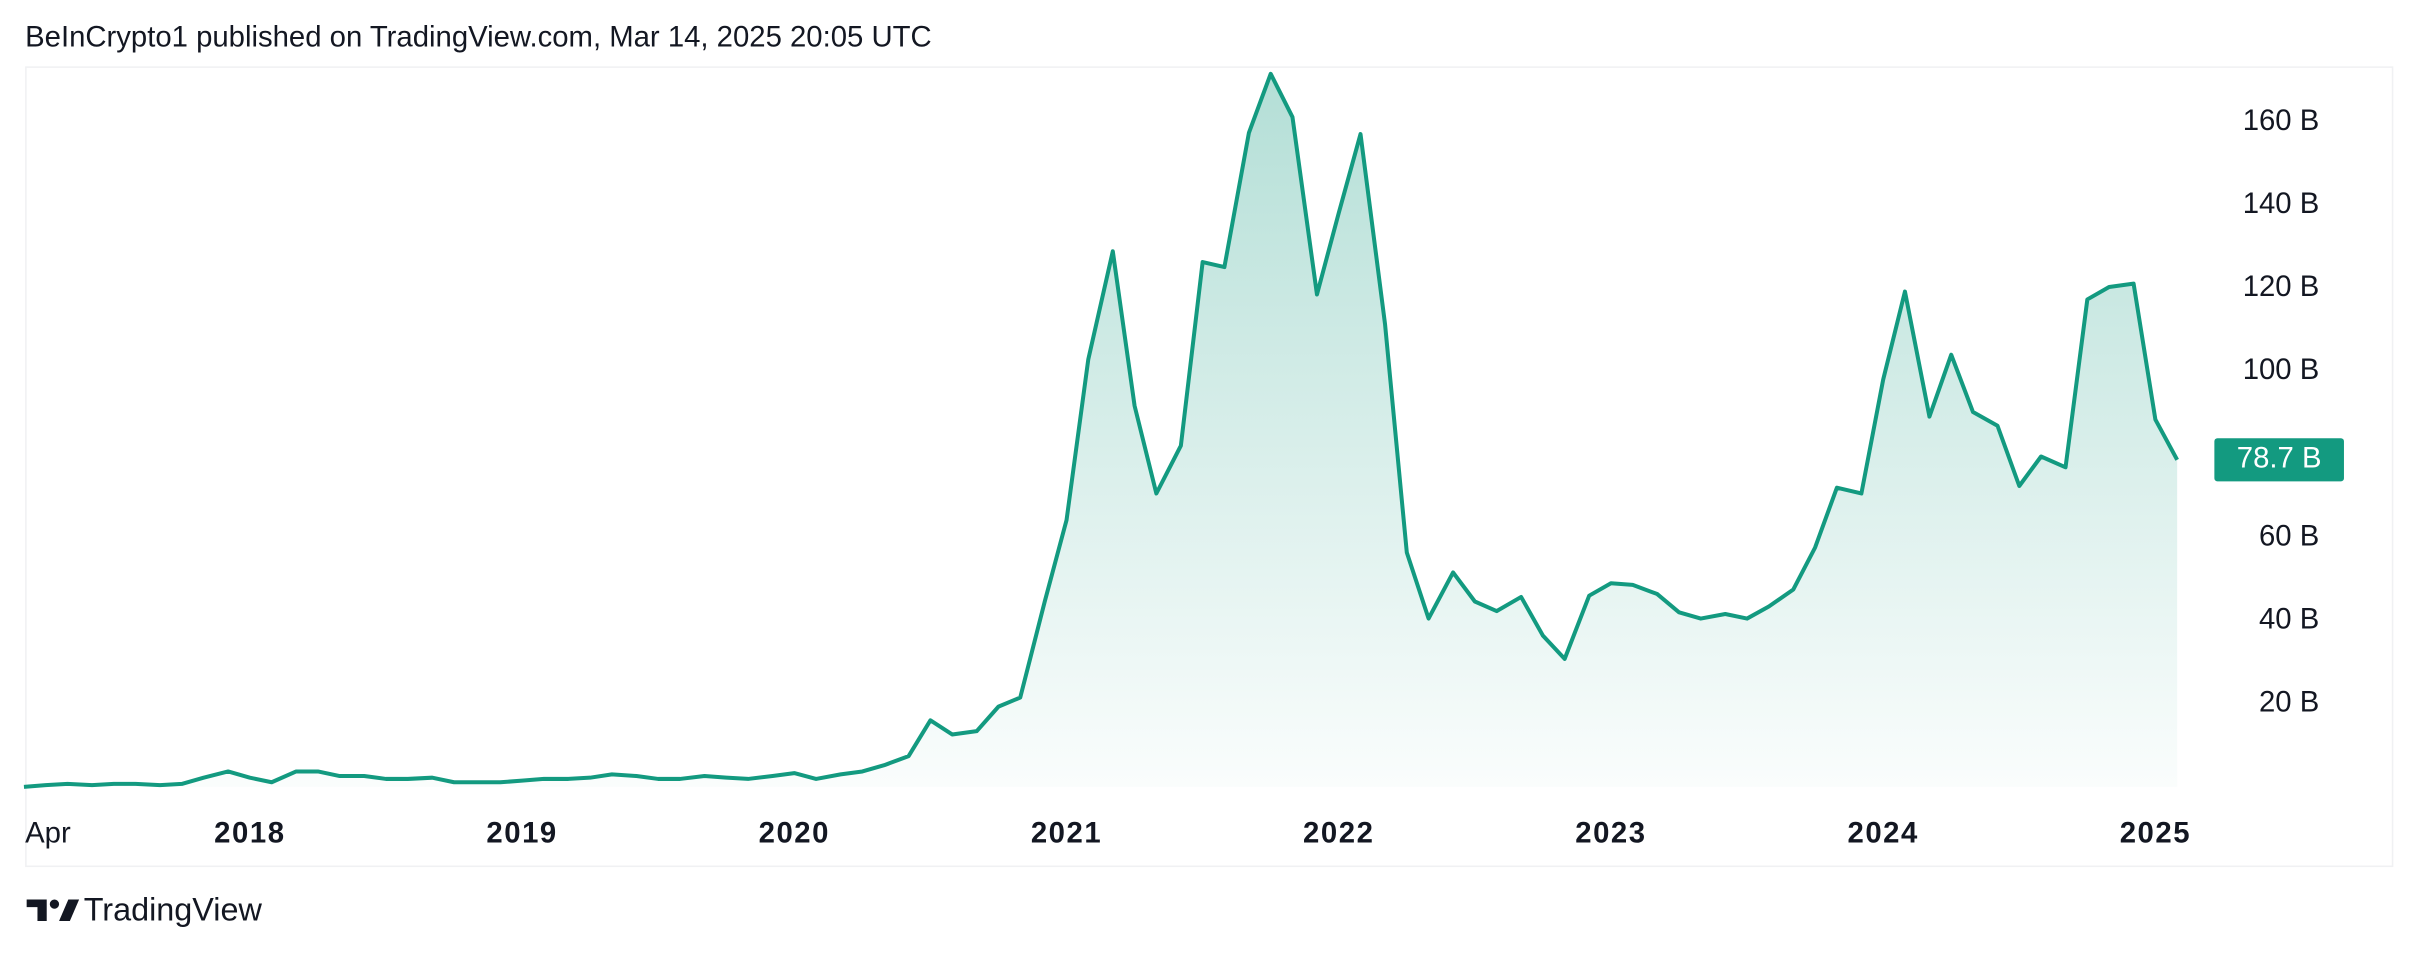  What do you see at coordinates (1338, 832) in the screenshot?
I see `x-tick-label: 2022` at bounding box center [1338, 832].